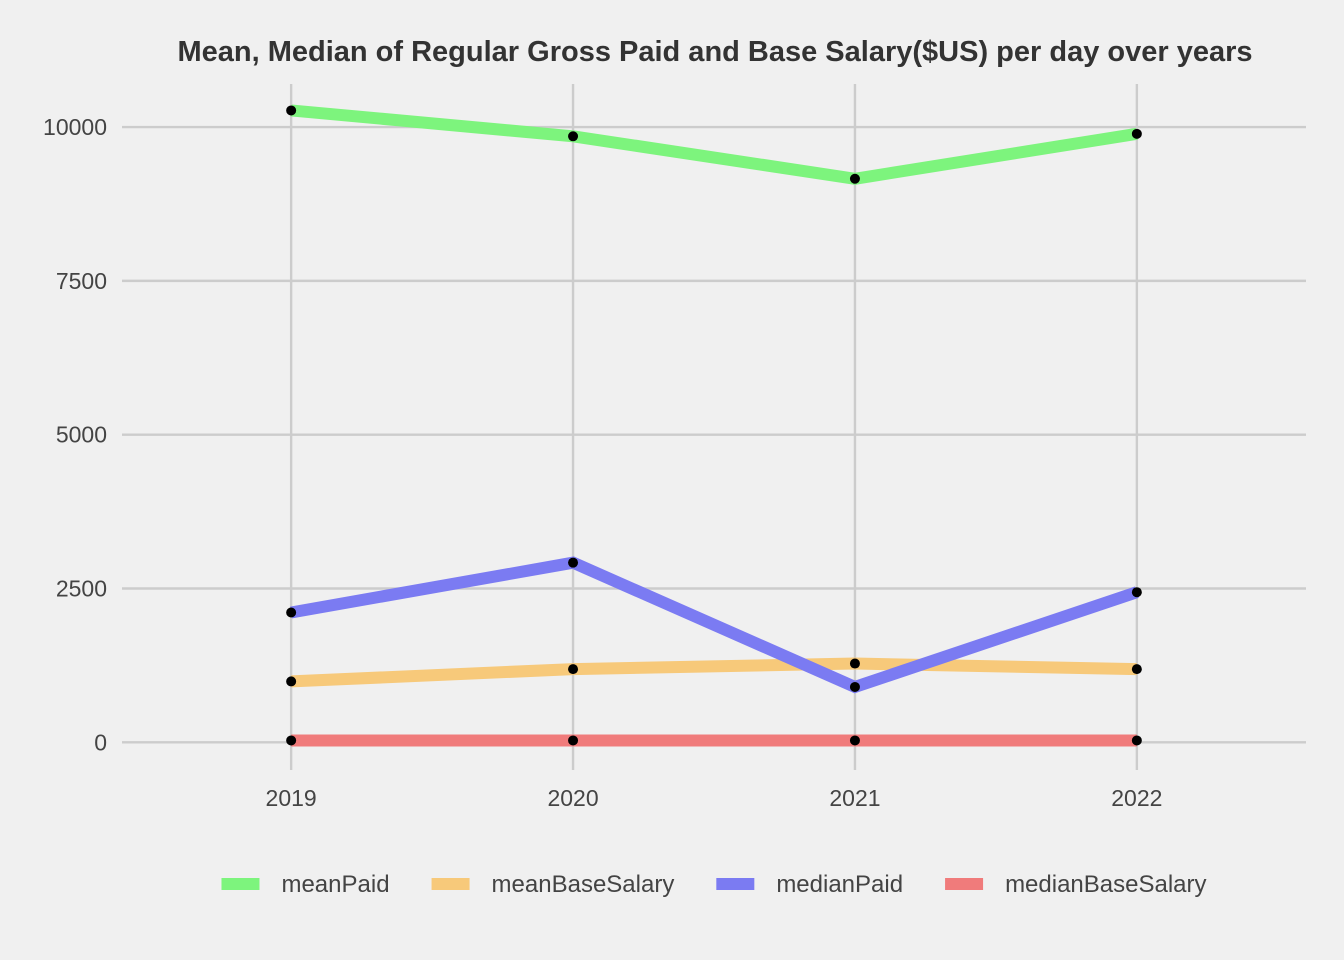 The width and height of the screenshot is (1344, 960). Describe the element at coordinates (714, 625) in the screenshot. I see `series-line-medianPaid` at that location.